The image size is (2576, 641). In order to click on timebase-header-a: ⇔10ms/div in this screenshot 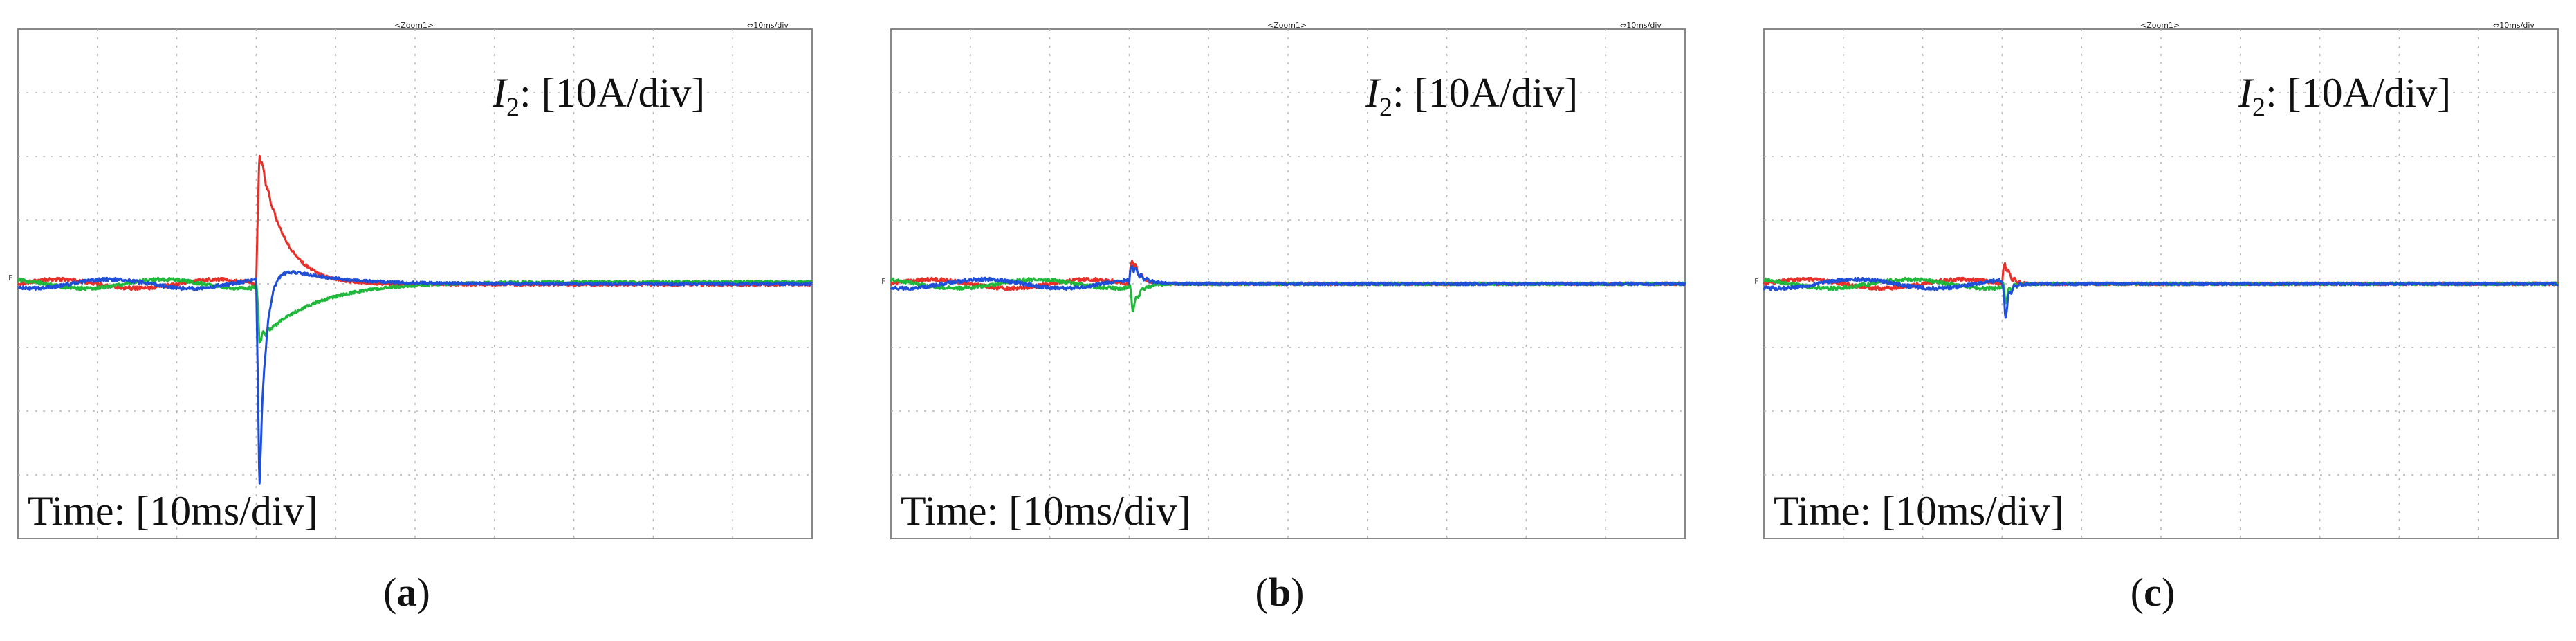, I will do `click(768, 25)`.